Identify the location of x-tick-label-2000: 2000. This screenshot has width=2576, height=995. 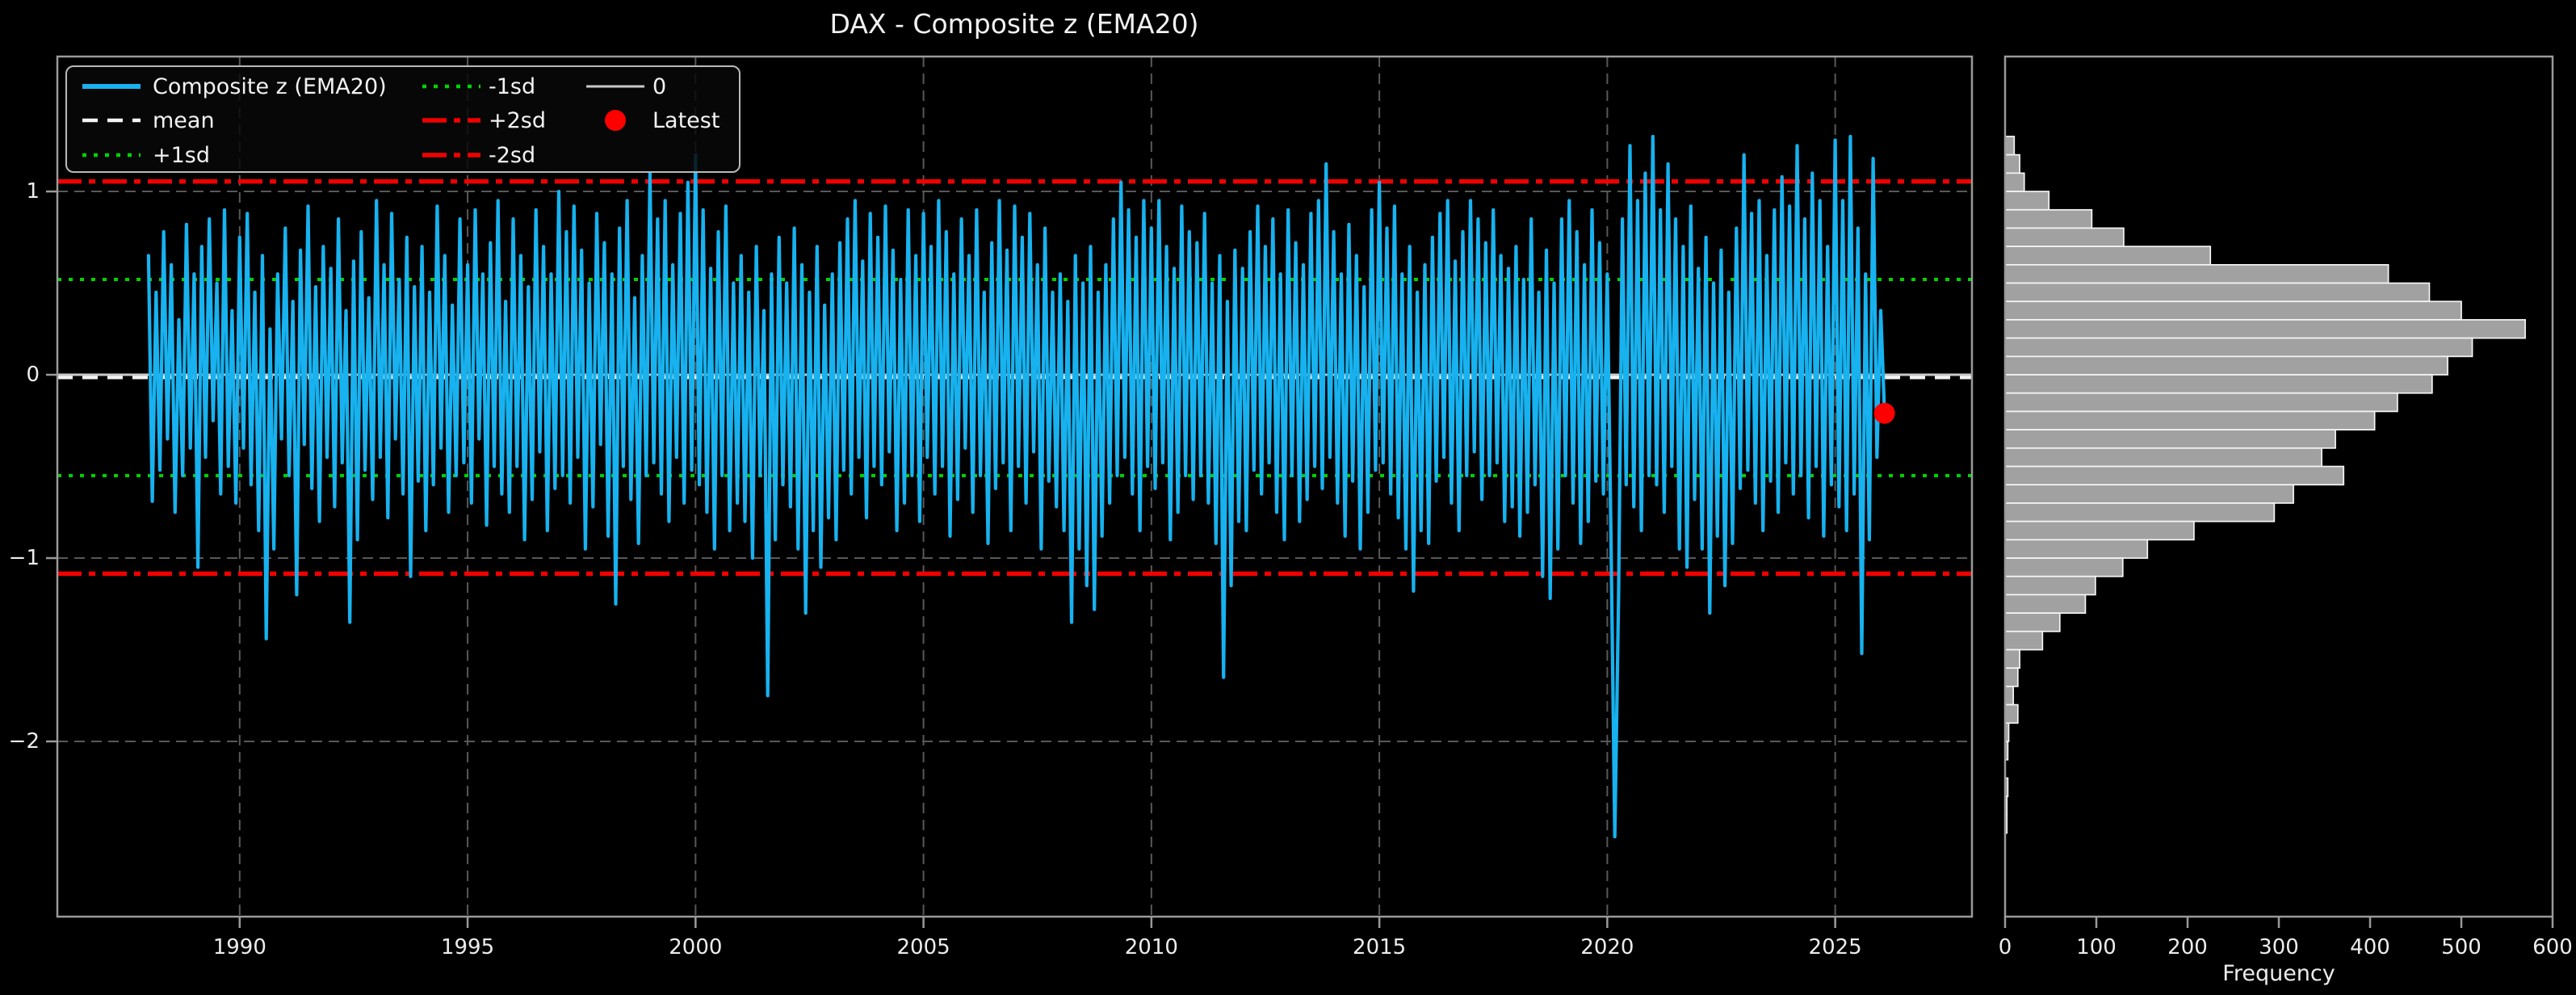
(696, 947).